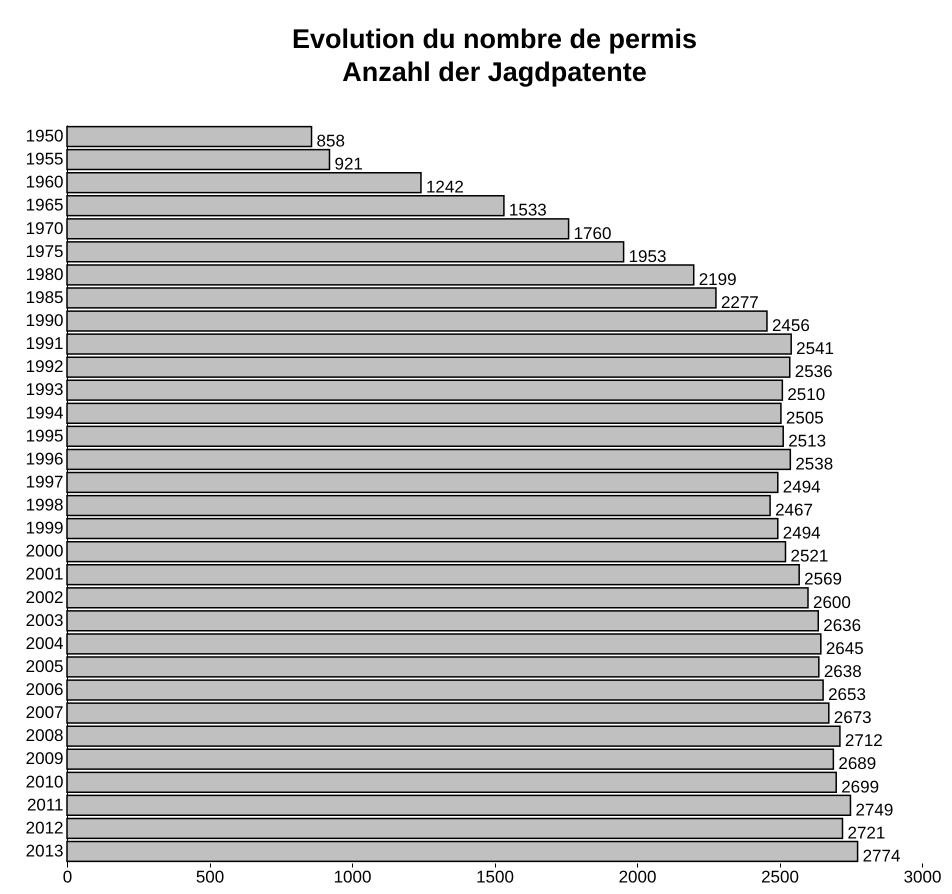 The width and height of the screenshot is (952, 894). What do you see at coordinates (853, 718) in the screenshot?
I see `data-label: 2673` at bounding box center [853, 718].